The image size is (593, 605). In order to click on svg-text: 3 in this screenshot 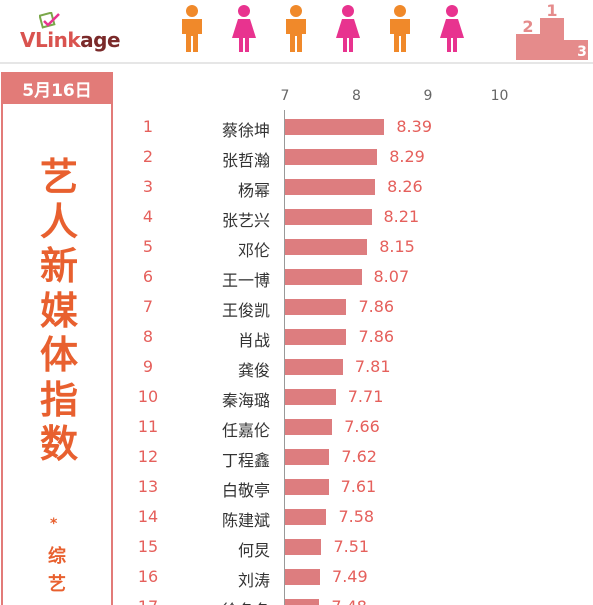, I will do `click(582, 52)`.